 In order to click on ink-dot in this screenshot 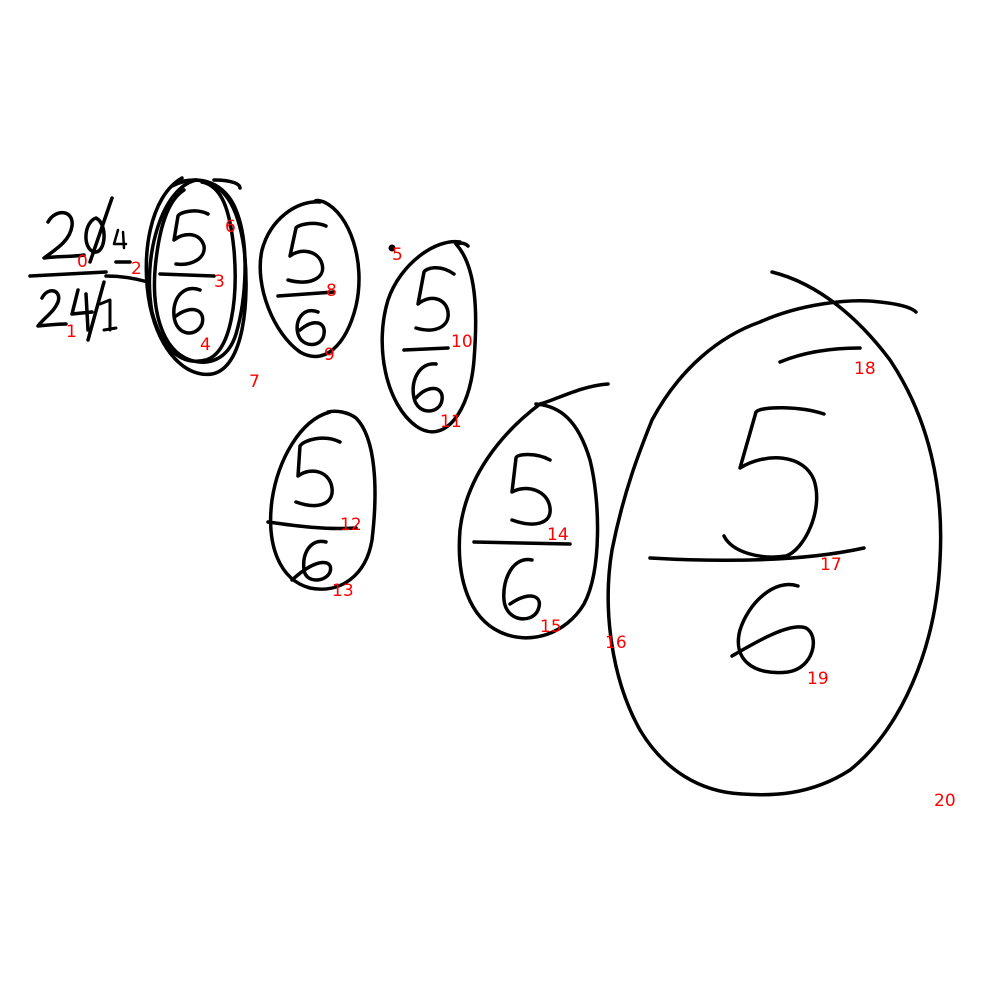, I will do `click(392, 248)`.